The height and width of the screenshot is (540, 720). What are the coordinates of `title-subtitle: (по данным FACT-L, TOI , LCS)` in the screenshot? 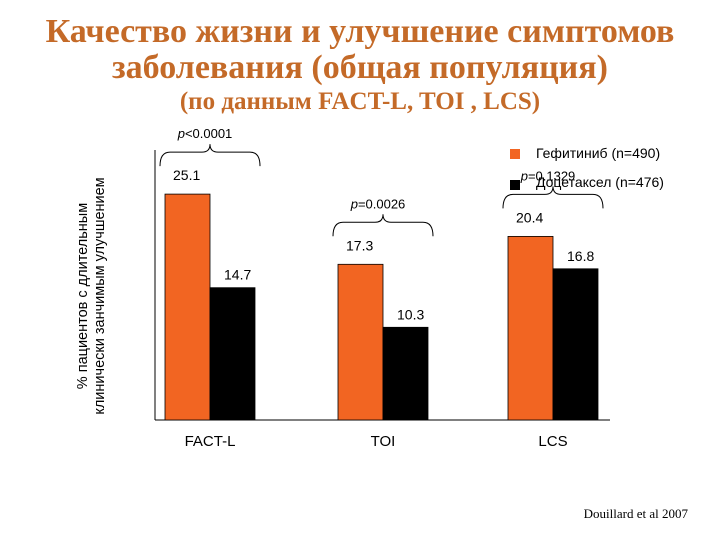 It's located at (360, 101).